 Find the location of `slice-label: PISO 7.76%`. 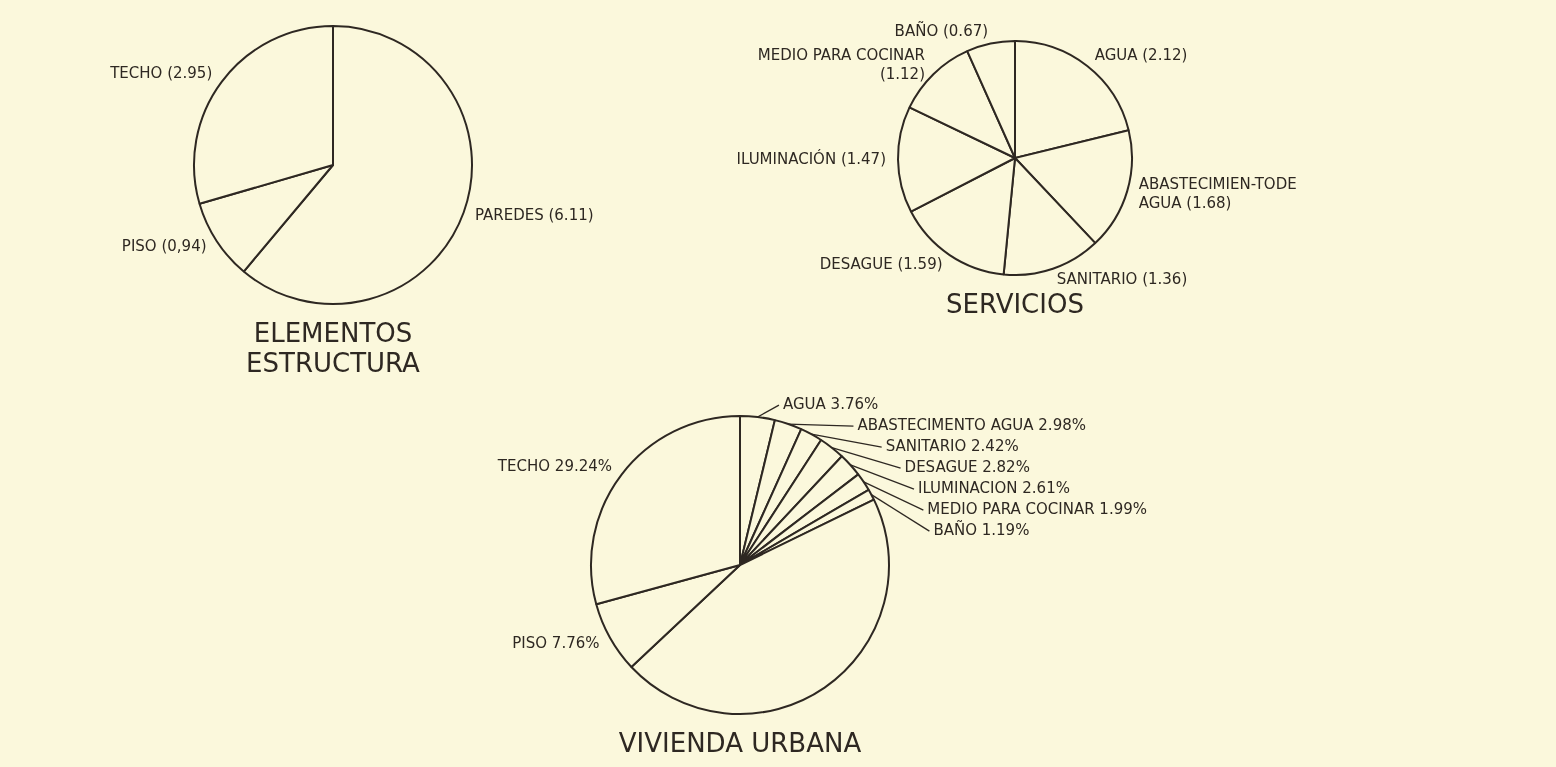

slice-label: PISO 7.76% is located at coordinates (556, 642).